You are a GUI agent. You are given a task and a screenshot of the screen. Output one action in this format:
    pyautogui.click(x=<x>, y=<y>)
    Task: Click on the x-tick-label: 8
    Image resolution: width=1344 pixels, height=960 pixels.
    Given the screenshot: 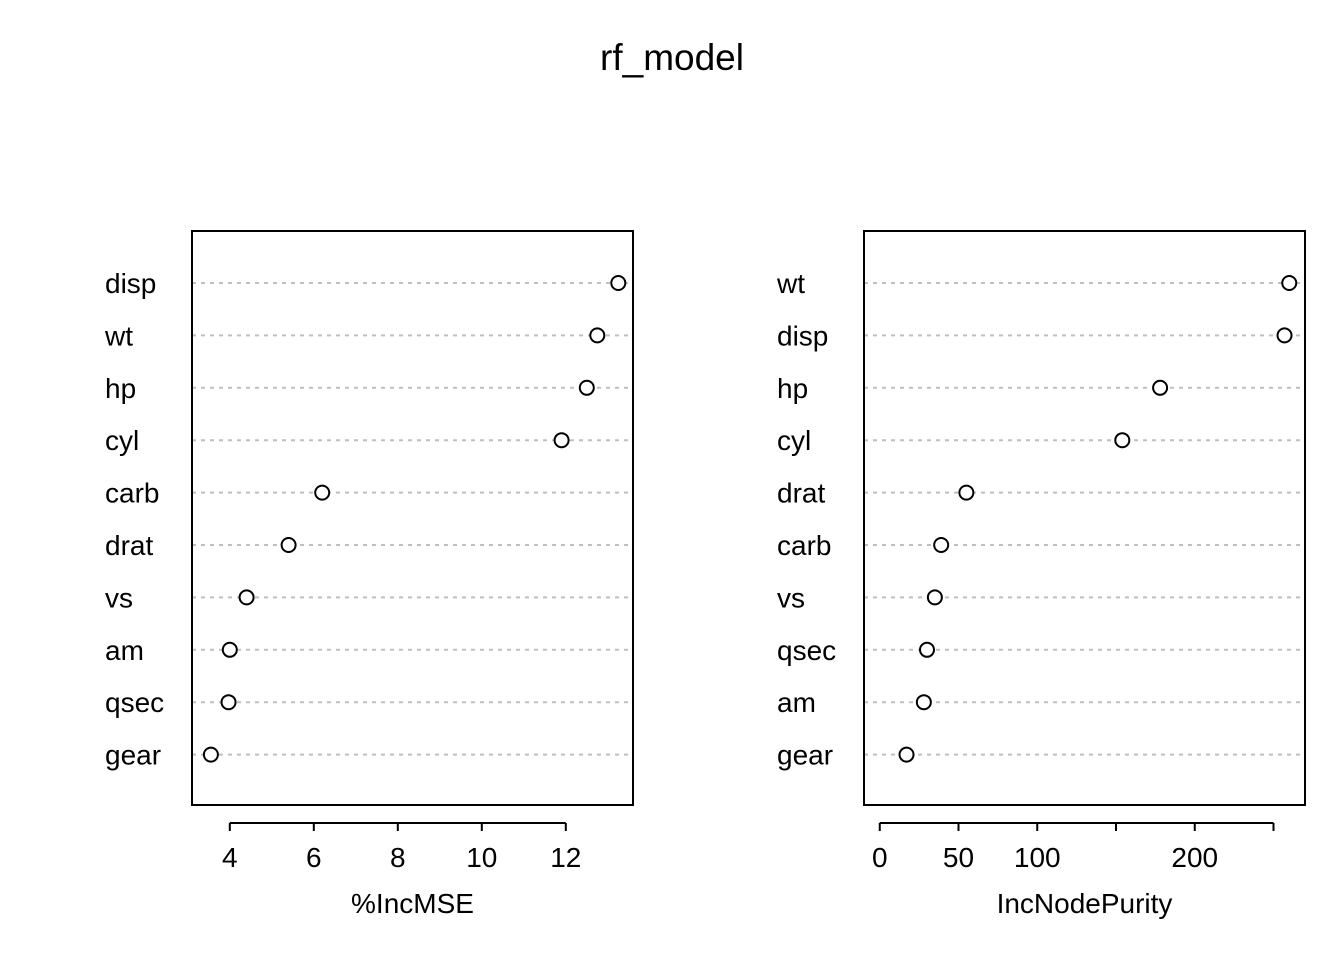 What is the action you would take?
    pyautogui.click(x=398, y=857)
    